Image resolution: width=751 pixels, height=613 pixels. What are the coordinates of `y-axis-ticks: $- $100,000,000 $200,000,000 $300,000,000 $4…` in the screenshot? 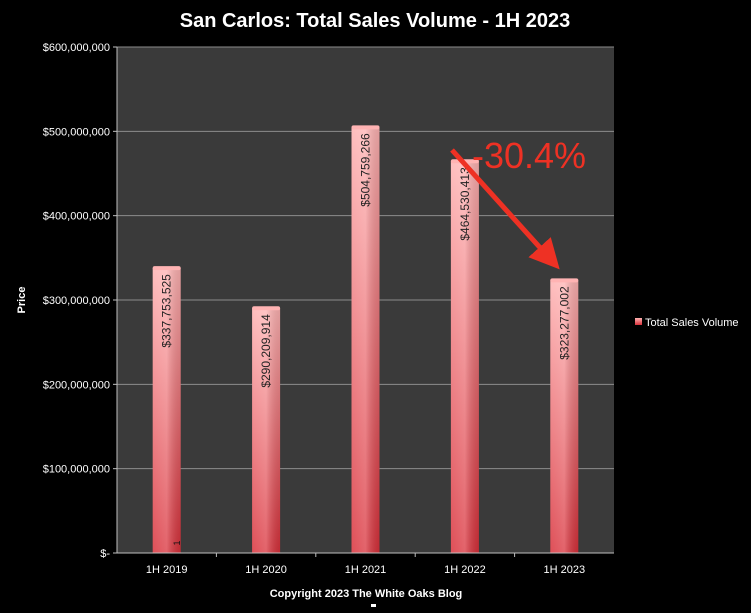 It's located at (80, 301).